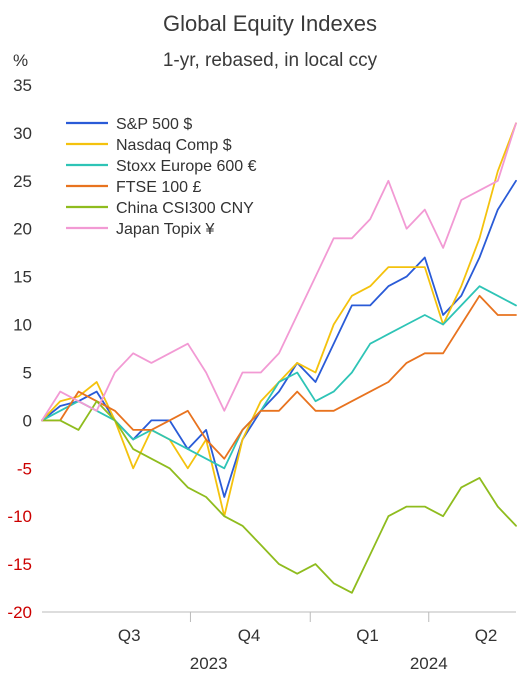 The width and height of the screenshot is (524, 680). I want to click on x-axis: Q3 Q4 Q1 Q2 2023 2024, so click(279, 642).